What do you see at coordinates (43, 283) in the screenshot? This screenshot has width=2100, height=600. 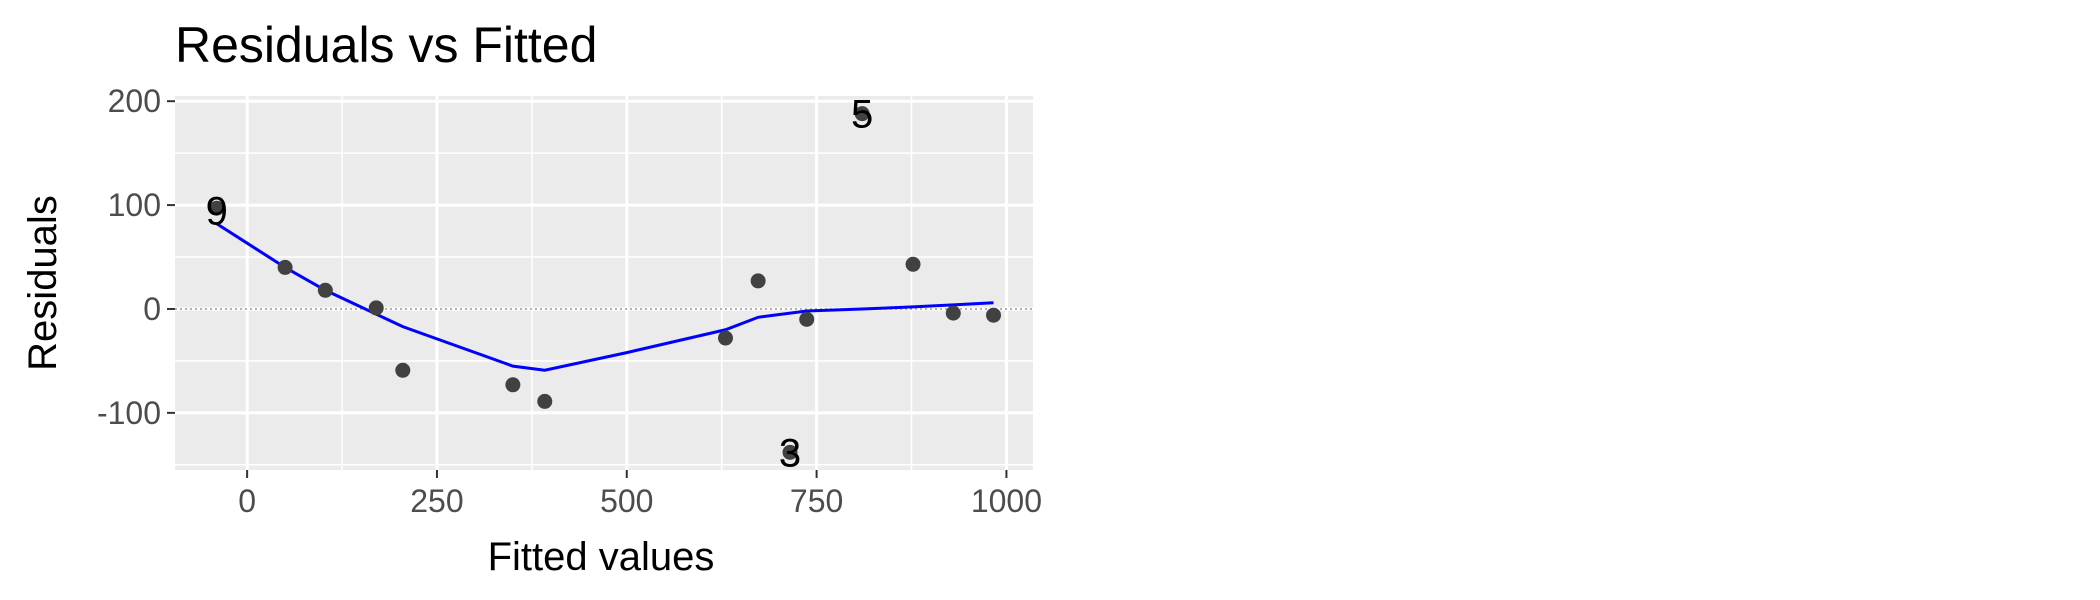 I see `y-axis-title: Residuals` at bounding box center [43, 283].